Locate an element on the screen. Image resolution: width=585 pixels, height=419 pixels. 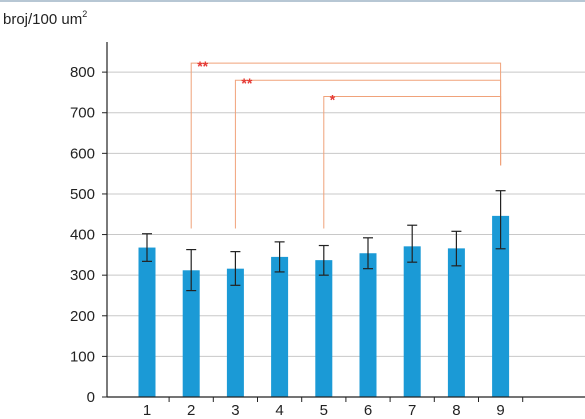
x-tick-label: 1 is located at coordinates (147, 410).